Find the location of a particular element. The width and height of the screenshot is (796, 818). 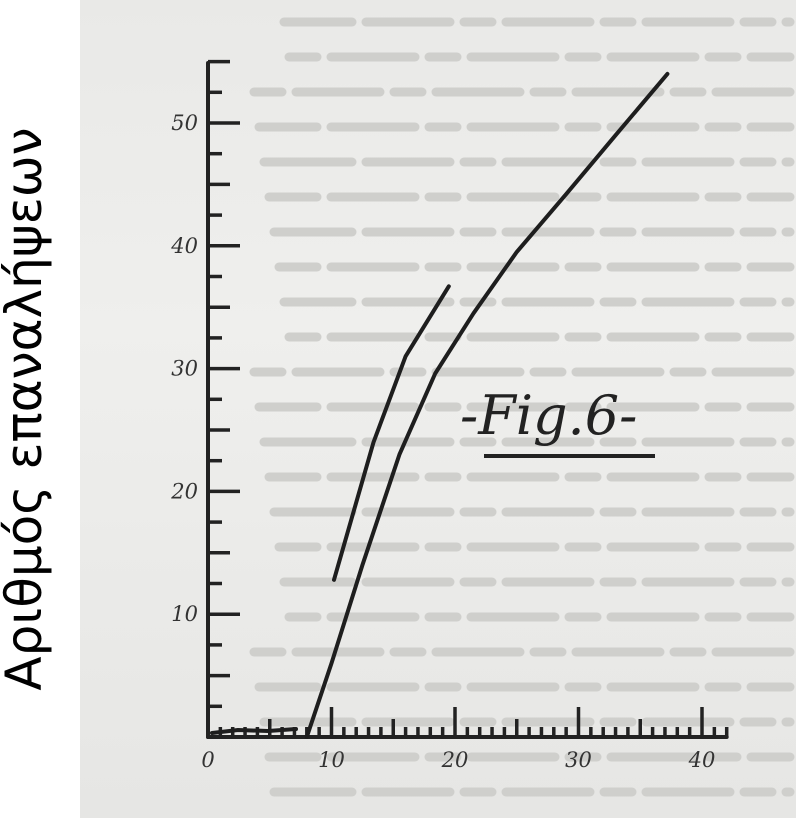

y-tick-label: 30 is located at coordinates (184, 369).